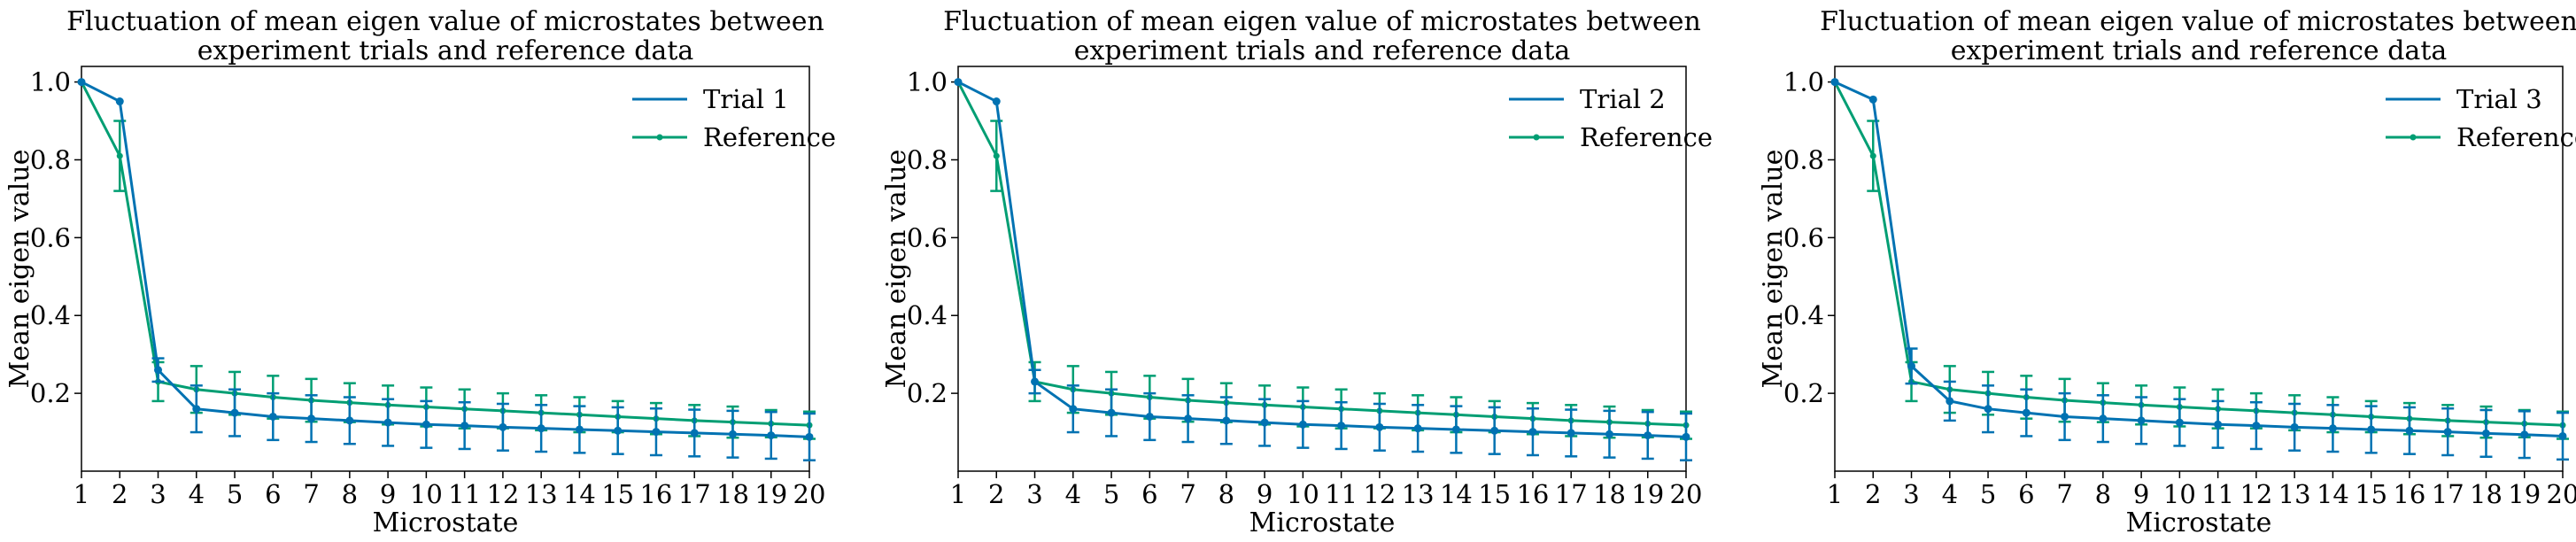 The height and width of the screenshot is (542, 2576). I want to click on x-tick-label: 17, so click(2448, 494).